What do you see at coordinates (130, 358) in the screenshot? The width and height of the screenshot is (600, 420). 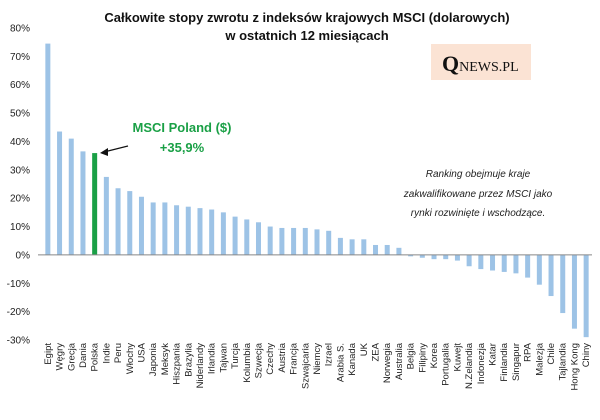 I see `x-tick-label: Włochy` at bounding box center [130, 358].